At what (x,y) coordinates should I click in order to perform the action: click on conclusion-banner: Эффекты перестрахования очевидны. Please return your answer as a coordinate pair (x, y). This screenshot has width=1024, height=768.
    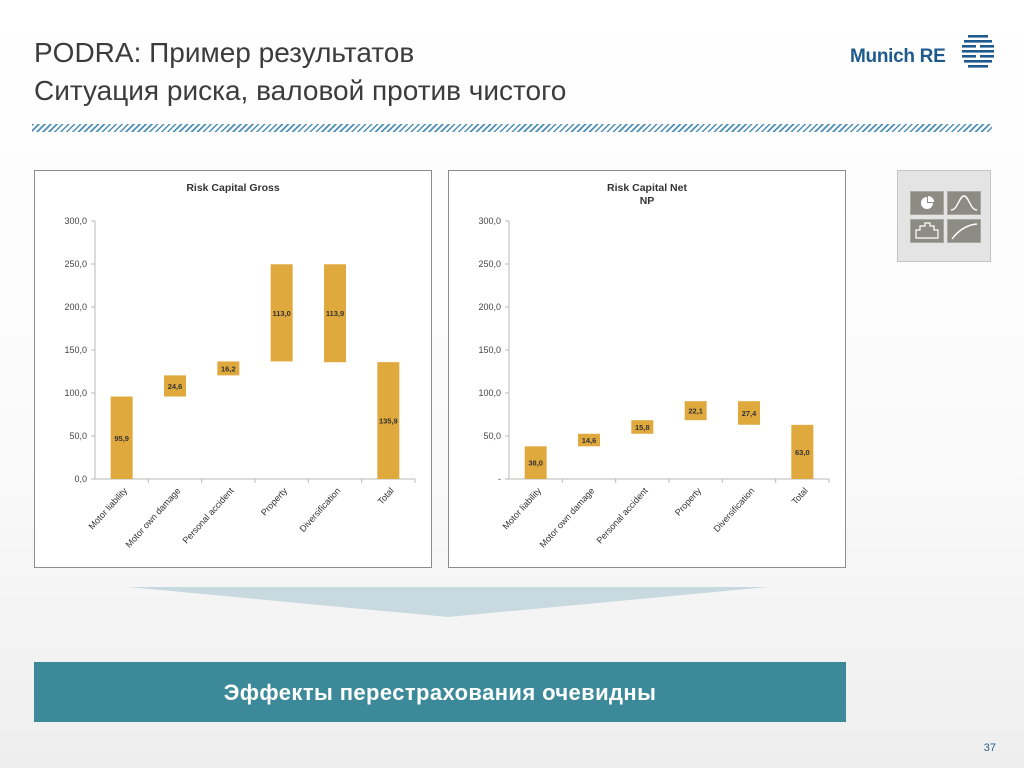
    Looking at the image, I should click on (440, 692).